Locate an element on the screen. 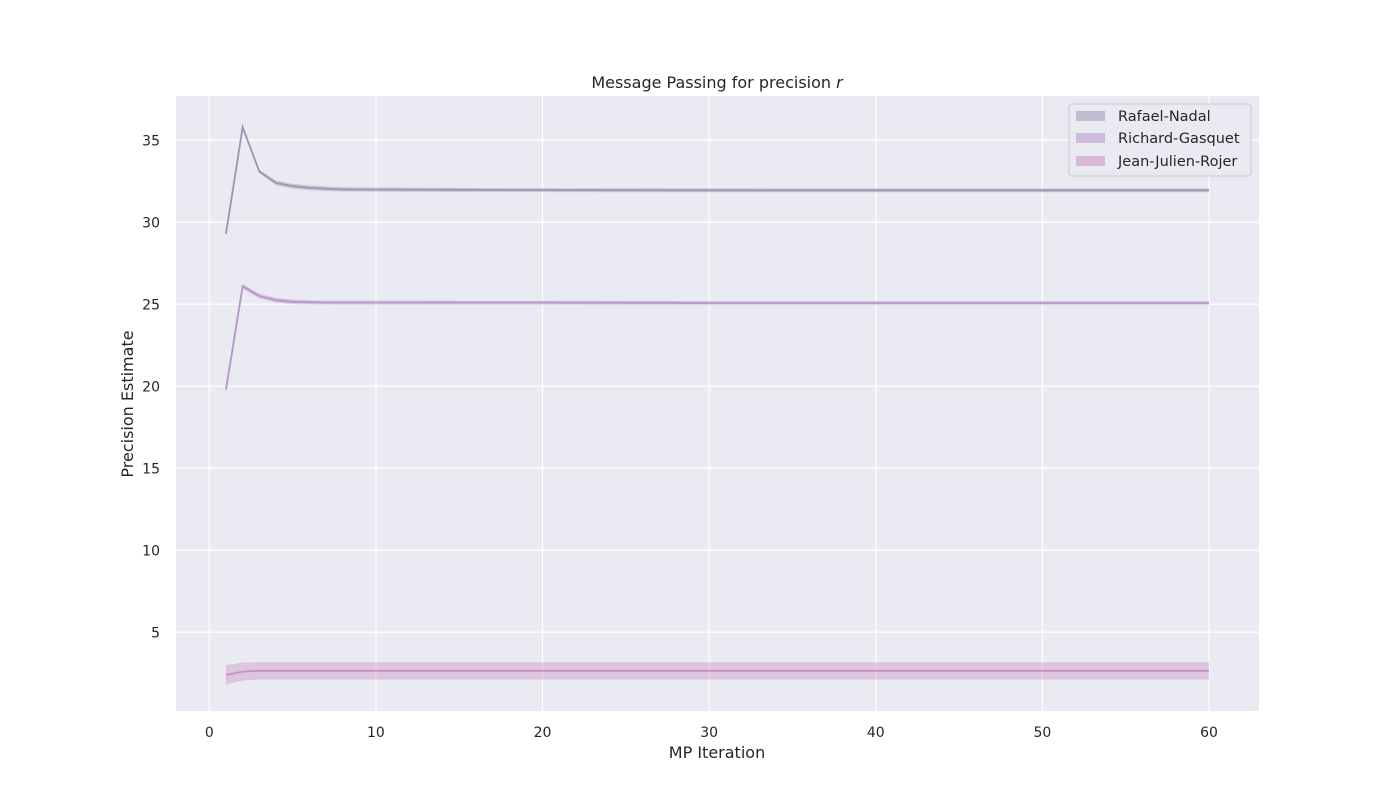  legend-label-rafael-nadal: Rafael-Nadal is located at coordinates (1164, 117).